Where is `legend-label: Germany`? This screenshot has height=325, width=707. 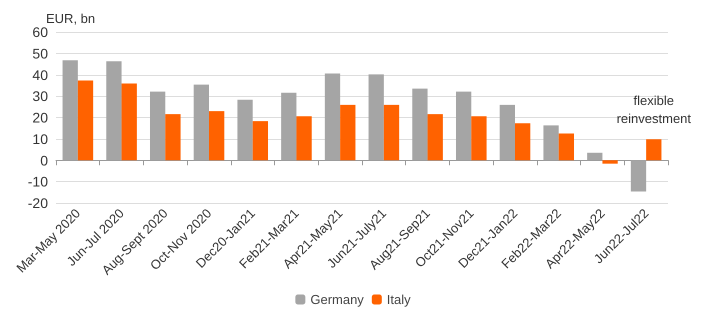
legend-label: Germany is located at coordinates (337, 299).